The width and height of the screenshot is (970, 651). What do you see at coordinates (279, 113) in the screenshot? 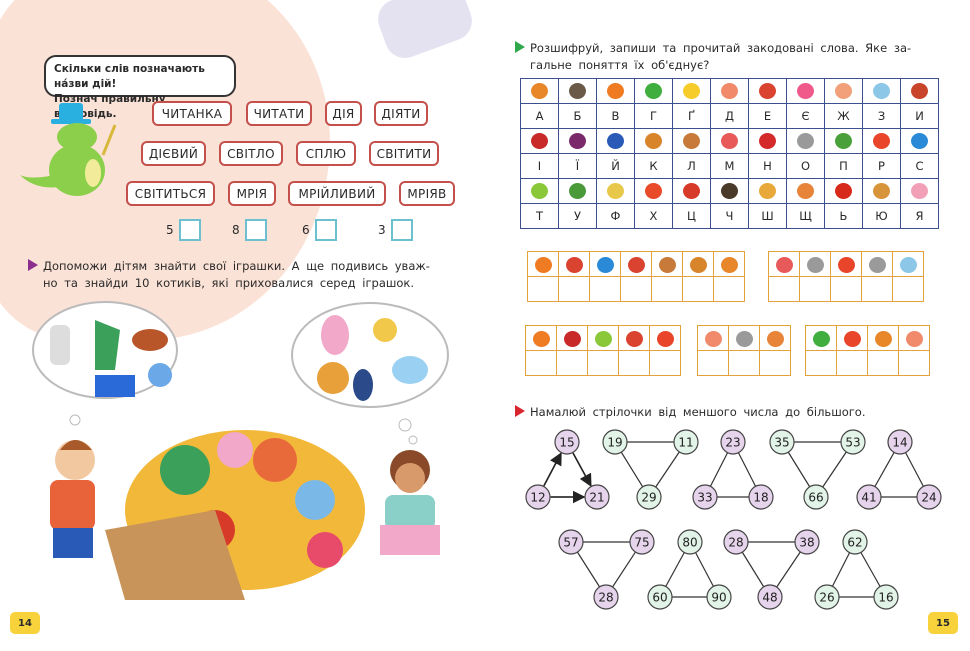
I see `word-tile: ЧИТАТИ` at bounding box center [279, 113].